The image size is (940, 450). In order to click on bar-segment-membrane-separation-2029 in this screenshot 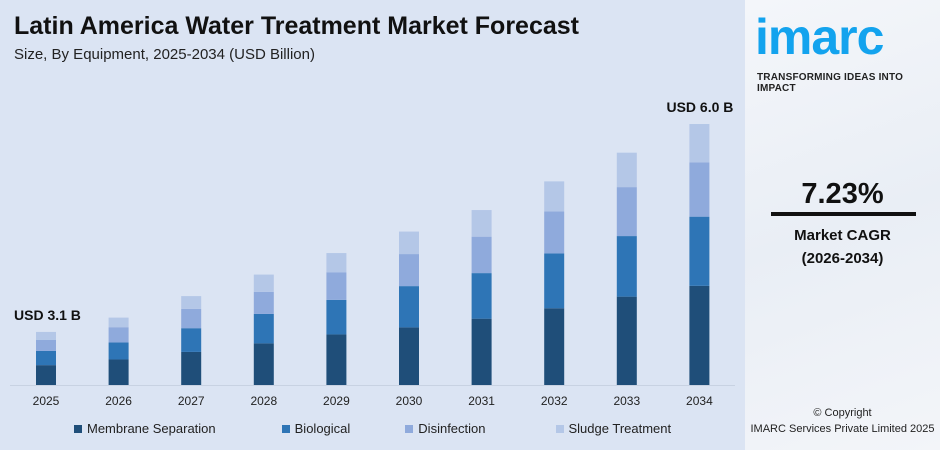, I will do `click(336, 359)`.